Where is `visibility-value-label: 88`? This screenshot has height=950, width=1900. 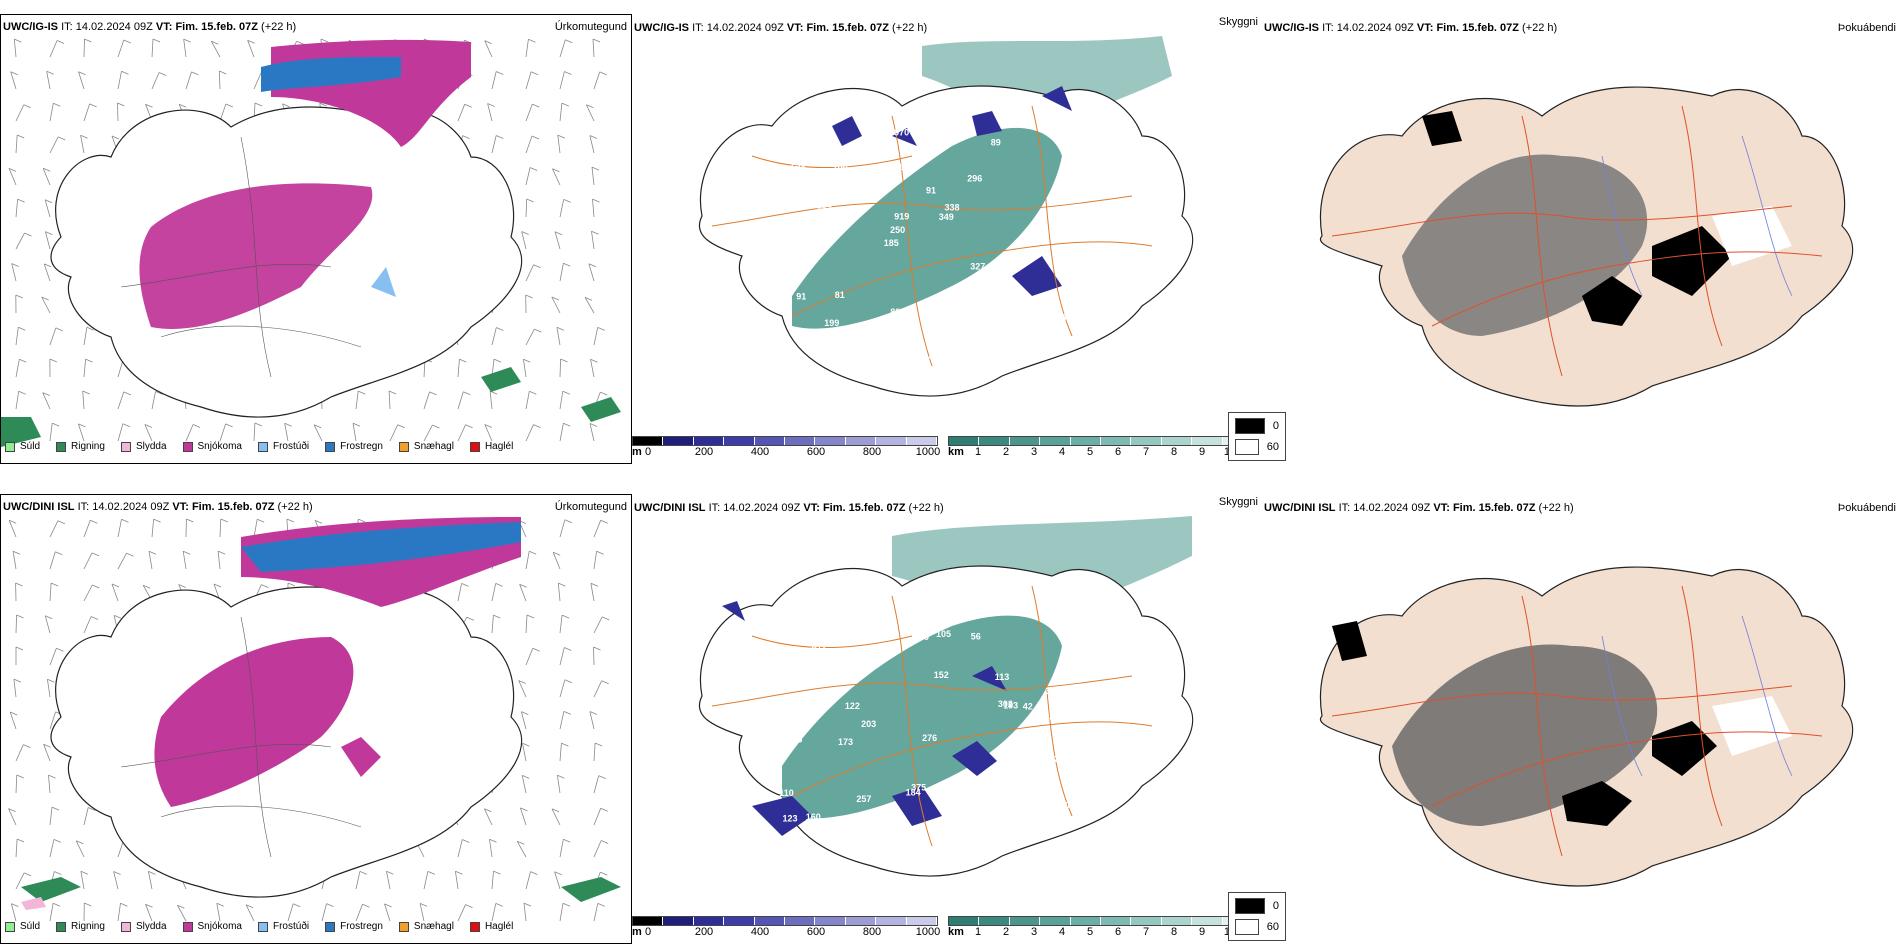 visibility-value-label: 88 is located at coordinates (895, 312).